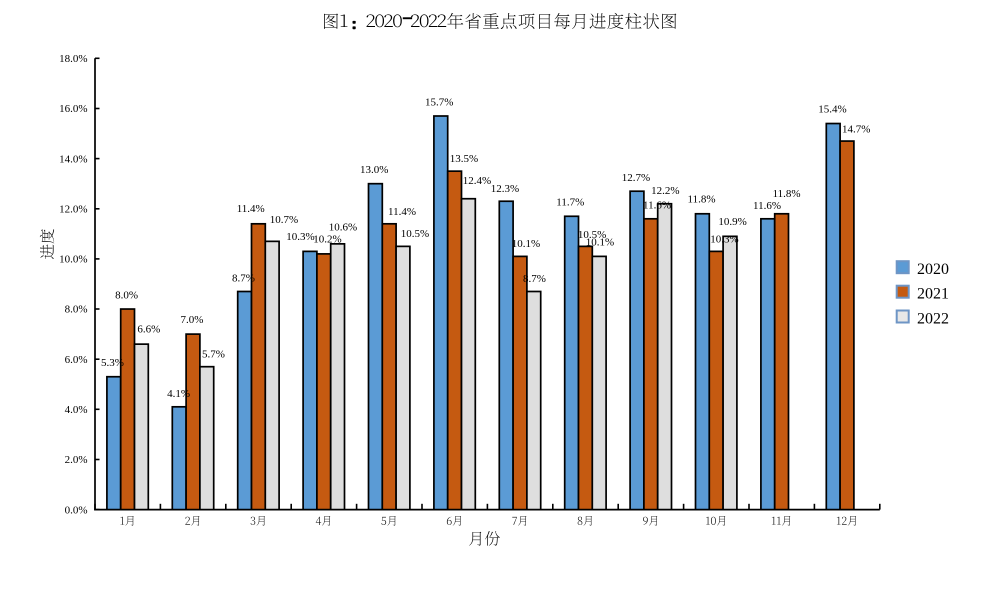  What do you see at coordinates (73, 210) in the screenshot?
I see `svg-text: 12.0%` at bounding box center [73, 210].